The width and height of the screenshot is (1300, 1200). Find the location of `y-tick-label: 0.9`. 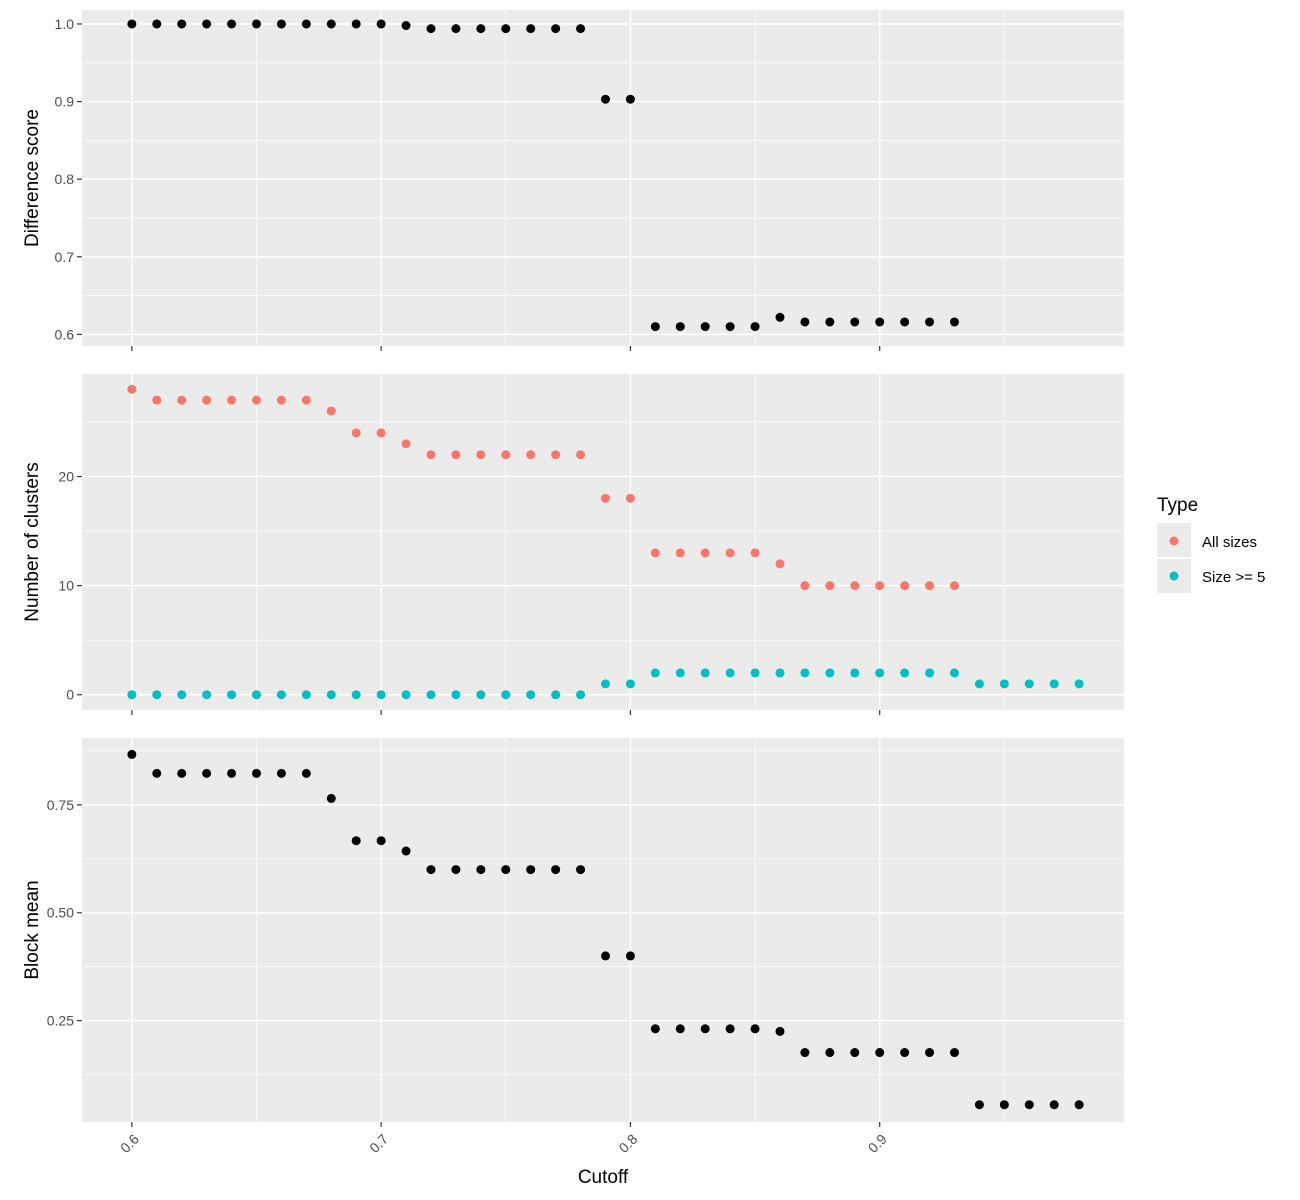

y-tick-label: 0.9 is located at coordinates (65, 102).